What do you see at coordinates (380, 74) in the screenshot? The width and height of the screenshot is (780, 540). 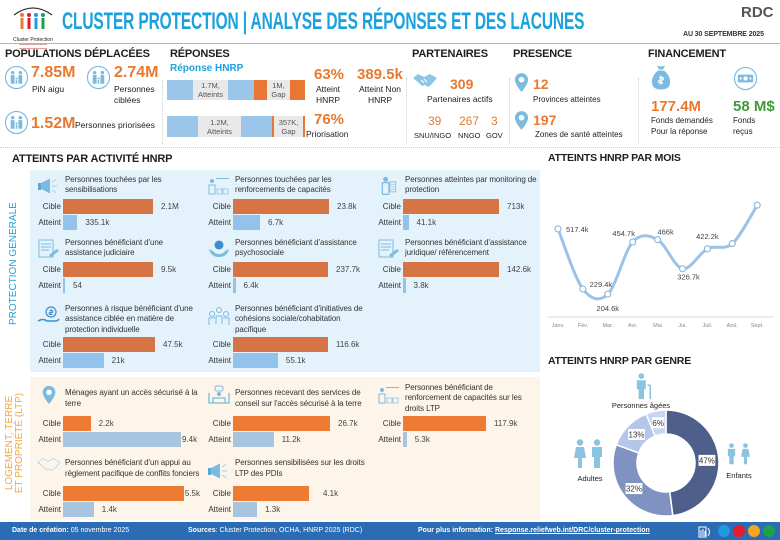 I see `atteint-non-hnrp-value: 389.5k` at bounding box center [380, 74].